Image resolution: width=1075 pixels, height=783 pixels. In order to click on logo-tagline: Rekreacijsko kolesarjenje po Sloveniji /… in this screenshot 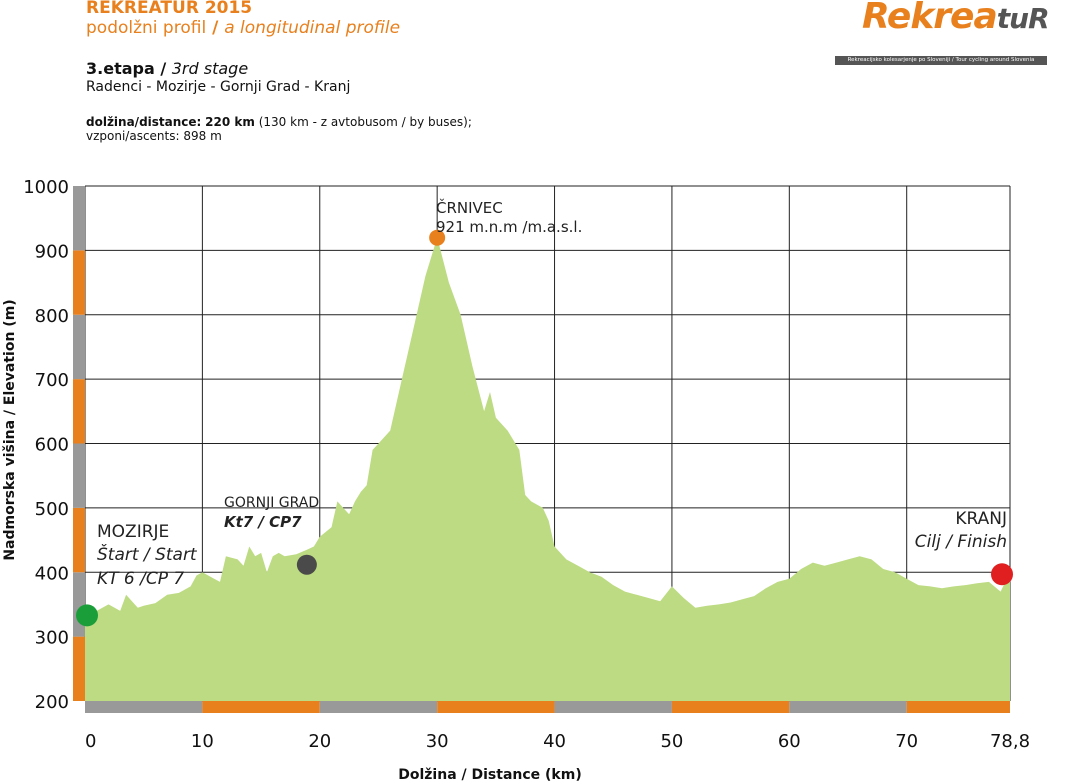, I will do `click(941, 60)`.